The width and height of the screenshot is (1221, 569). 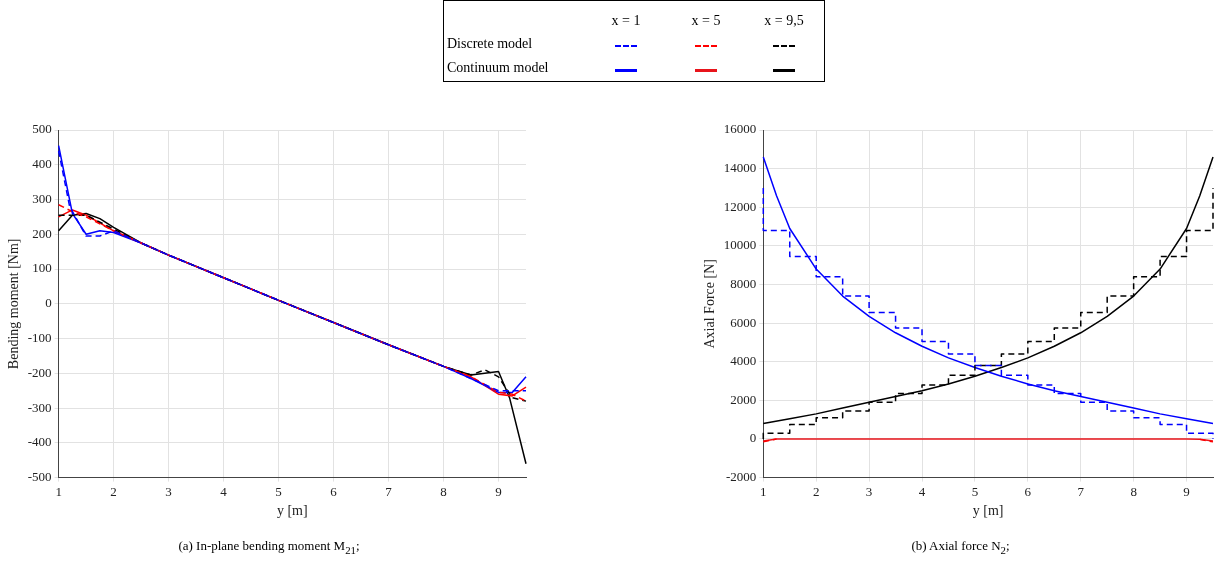 I want to click on y-tick-label: -100, so click(x=39, y=337).